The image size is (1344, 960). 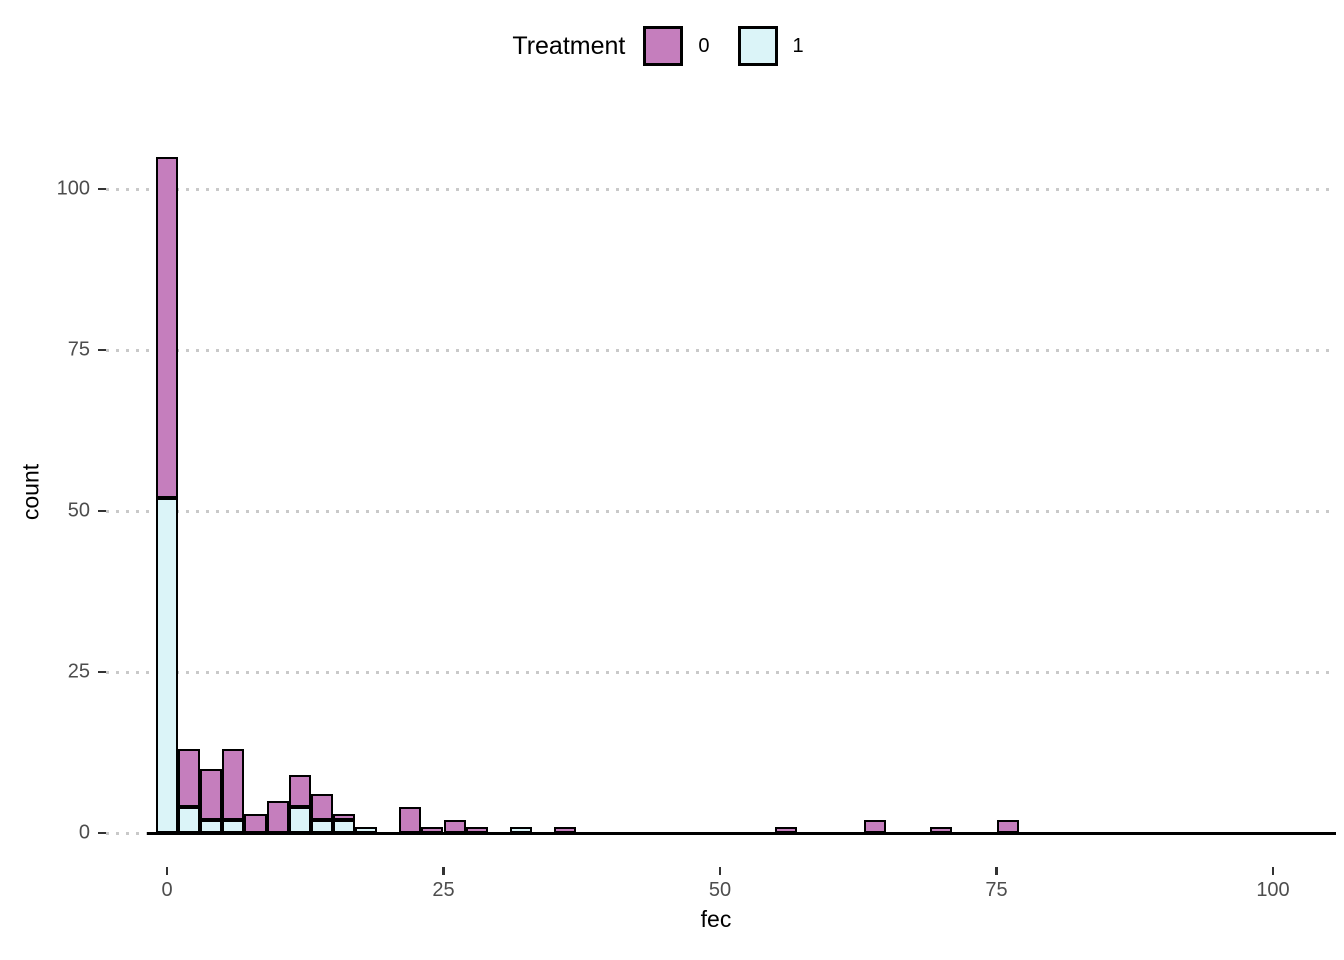 I want to click on legend-key-1: 1, so click(x=770, y=46).